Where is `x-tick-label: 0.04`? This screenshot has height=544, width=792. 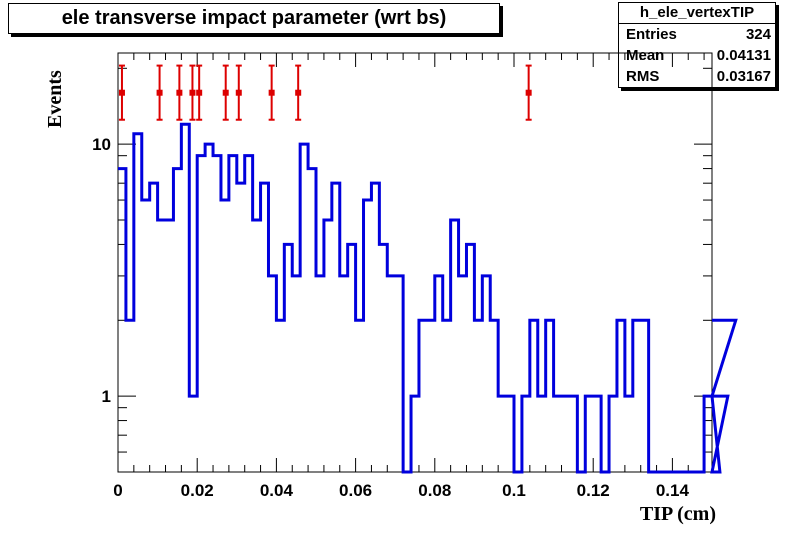
x-tick-label: 0.04 is located at coordinates (277, 490).